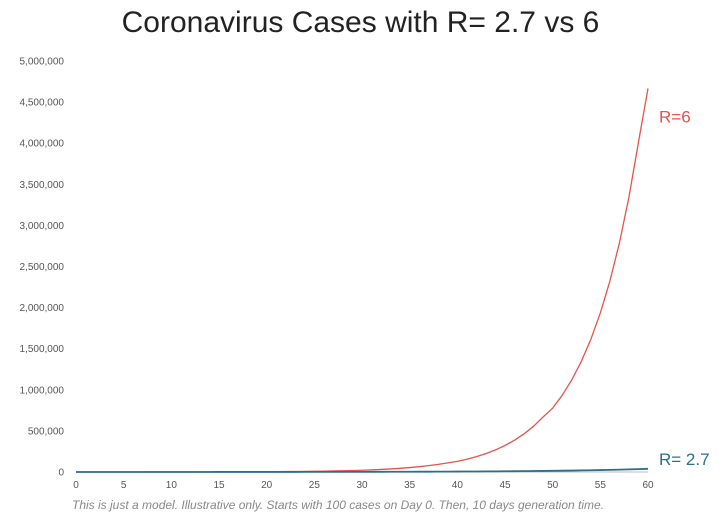 Image resolution: width=721 pixels, height=520 pixels. What do you see at coordinates (42, 185) in the screenshot?
I see `y-tick-label: 3,500,000` at bounding box center [42, 185].